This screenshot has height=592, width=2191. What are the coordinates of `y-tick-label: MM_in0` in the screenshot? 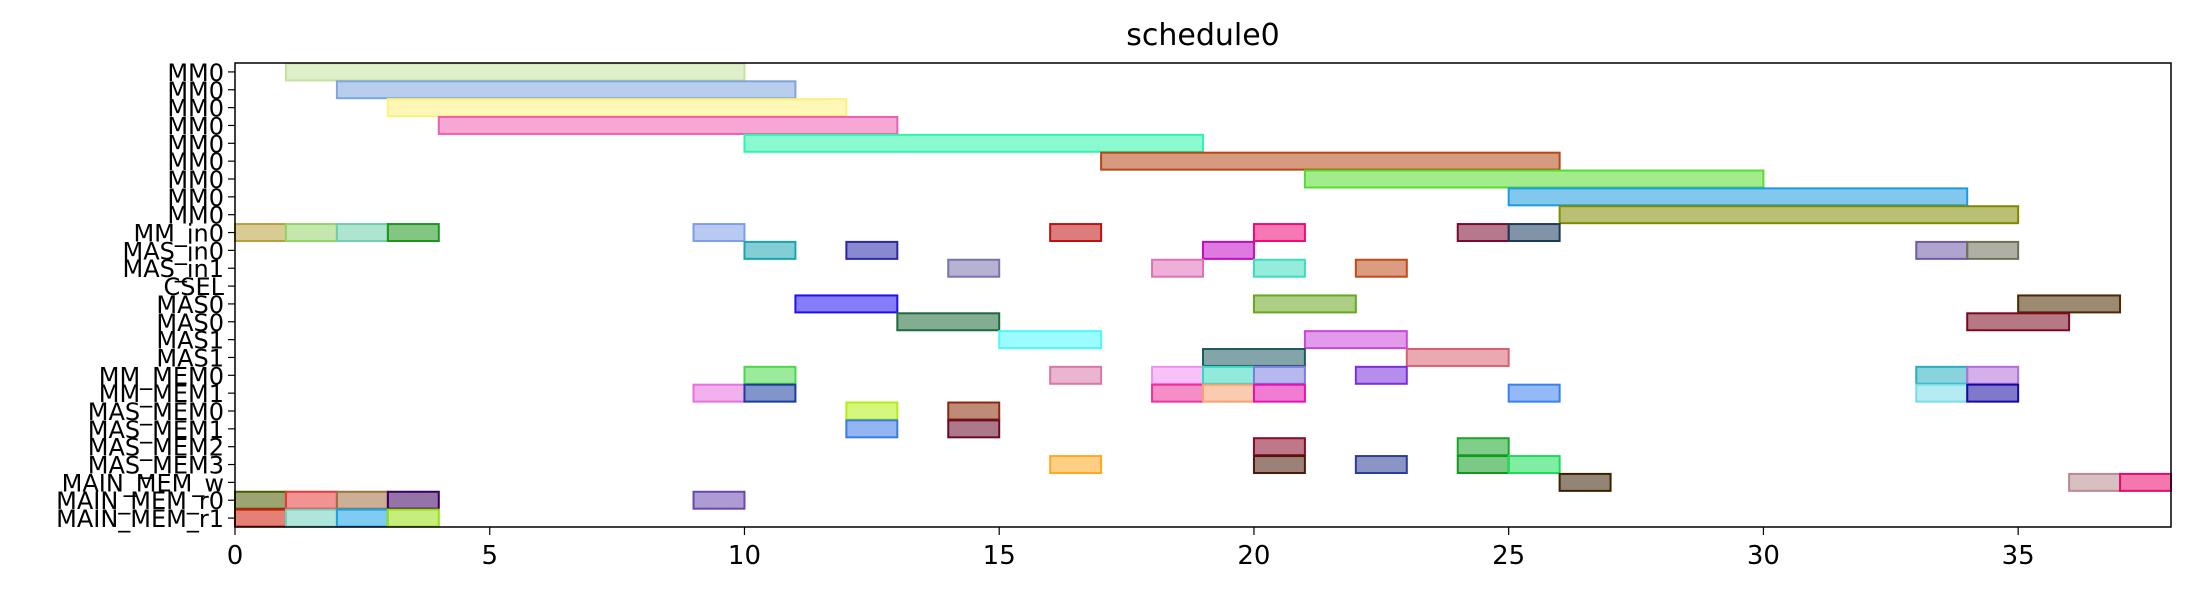 It's located at (178, 234).